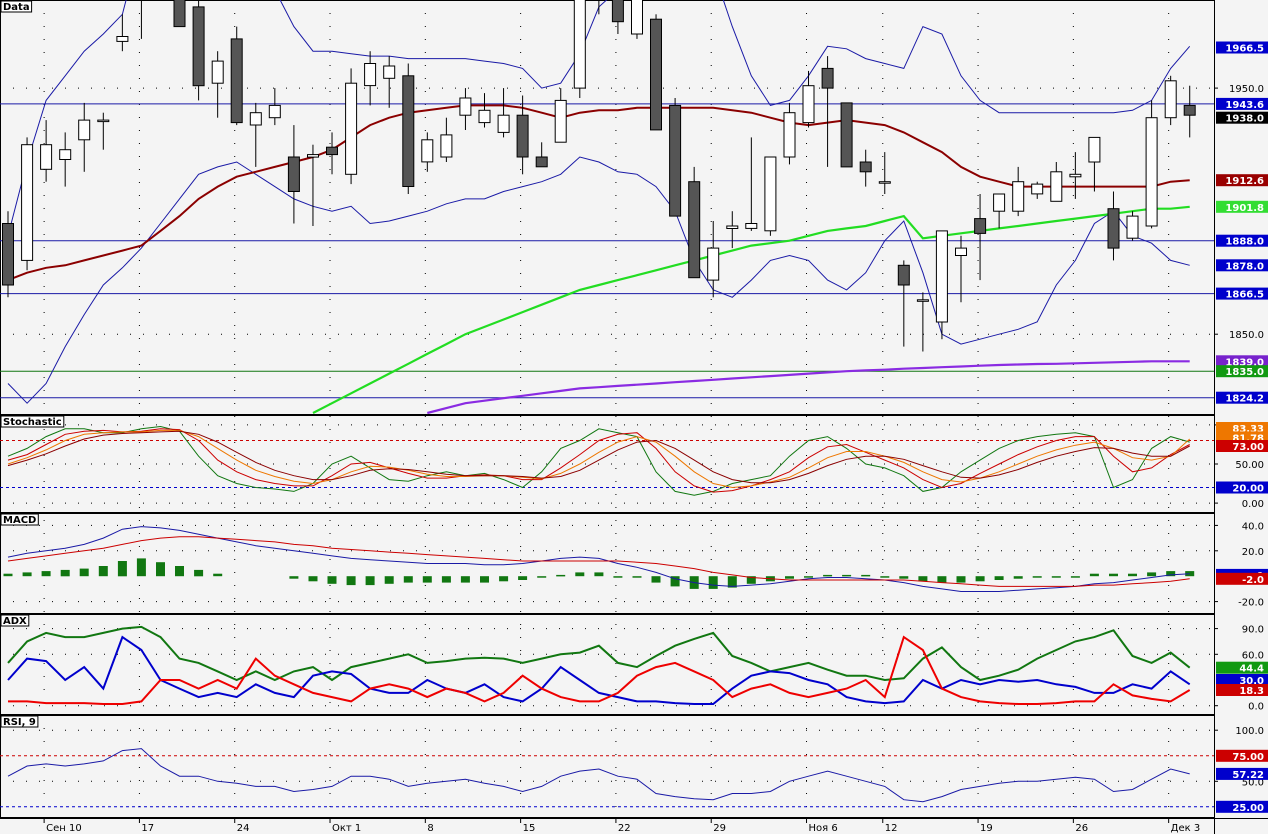 The image size is (1268, 834). I want to click on svg-text: 1888.0, so click(1244, 242).